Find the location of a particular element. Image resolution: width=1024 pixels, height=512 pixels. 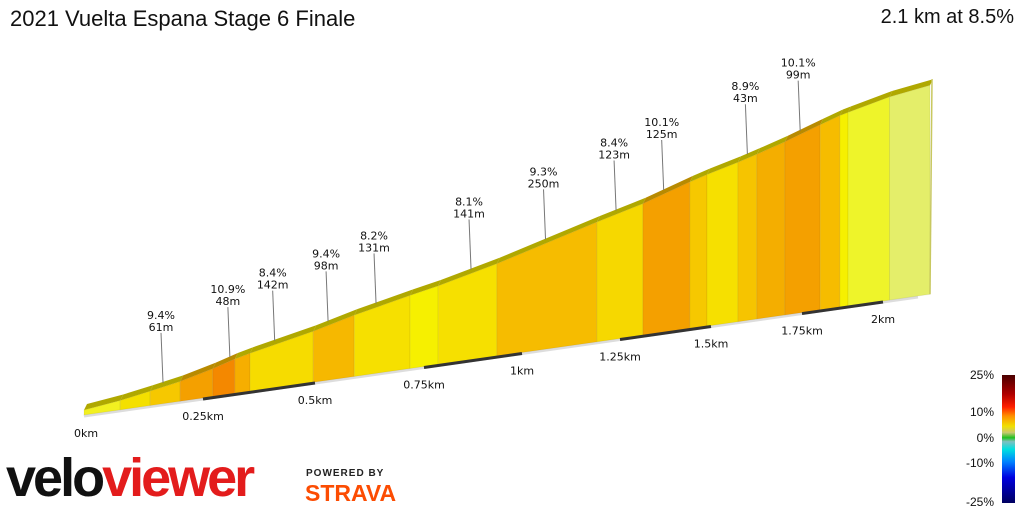

x-tick-label: 0.5km is located at coordinates (315, 400).